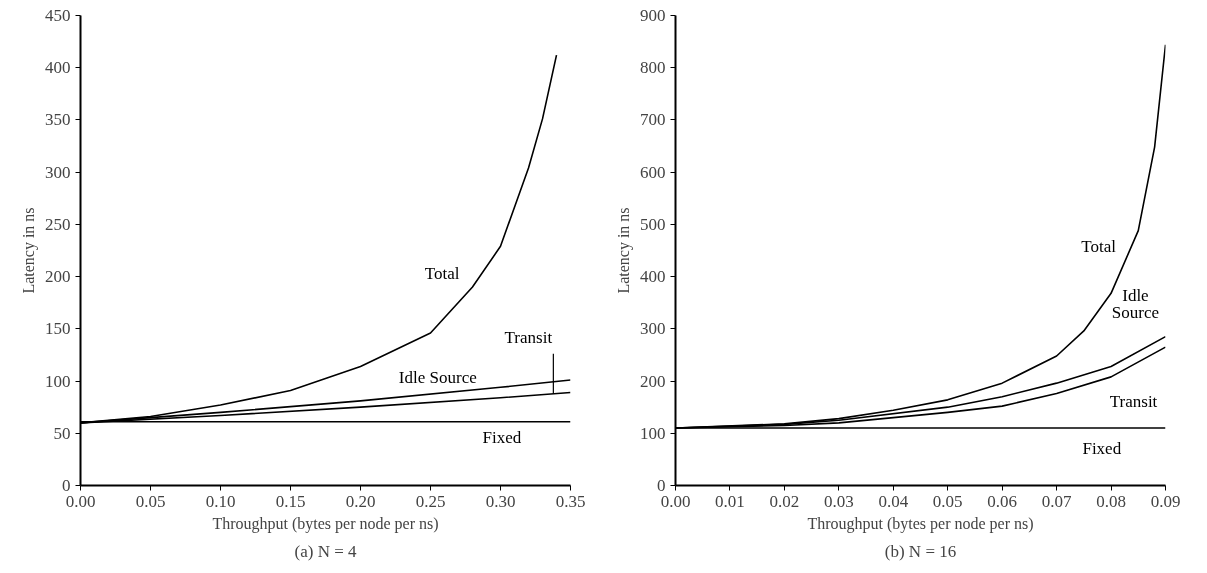  What do you see at coordinates (784, 501) in the screenshot?
I see `x-tick-label: 0.02` at bounding box center [784, 501].